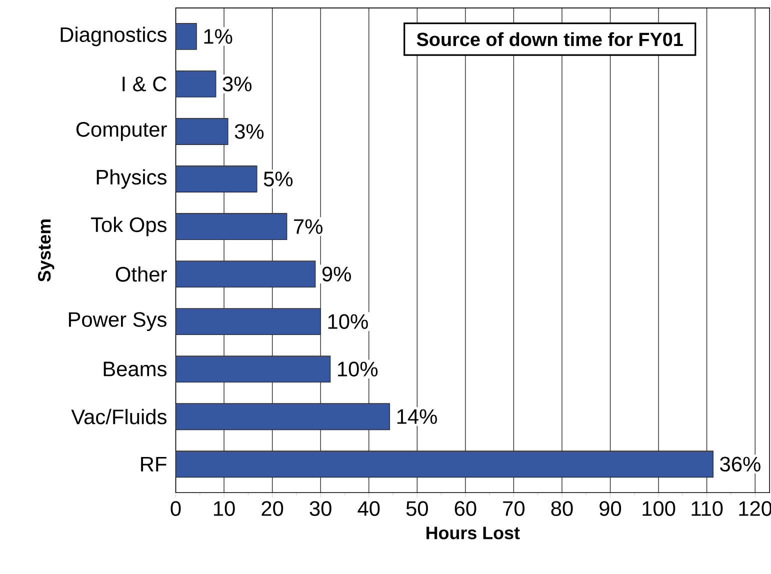 The width and height of the screenshot is (771, 574). What do you see at coordinates (465, 508) in the screenshot?
I see `x-tick-label: 60` at bounding box center [465, 508].